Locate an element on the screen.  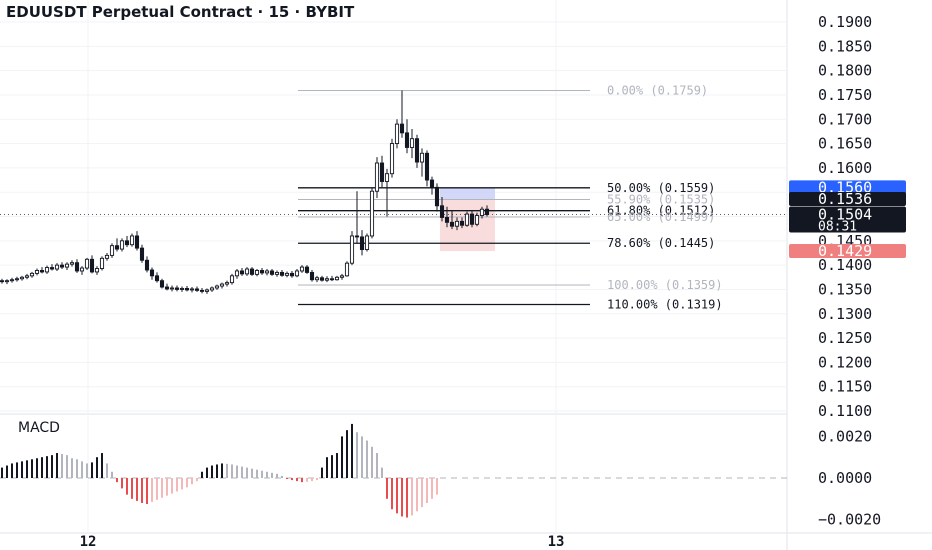
fib-level-label: 50.00% (0.1559) is located at coordinates (661, 188).